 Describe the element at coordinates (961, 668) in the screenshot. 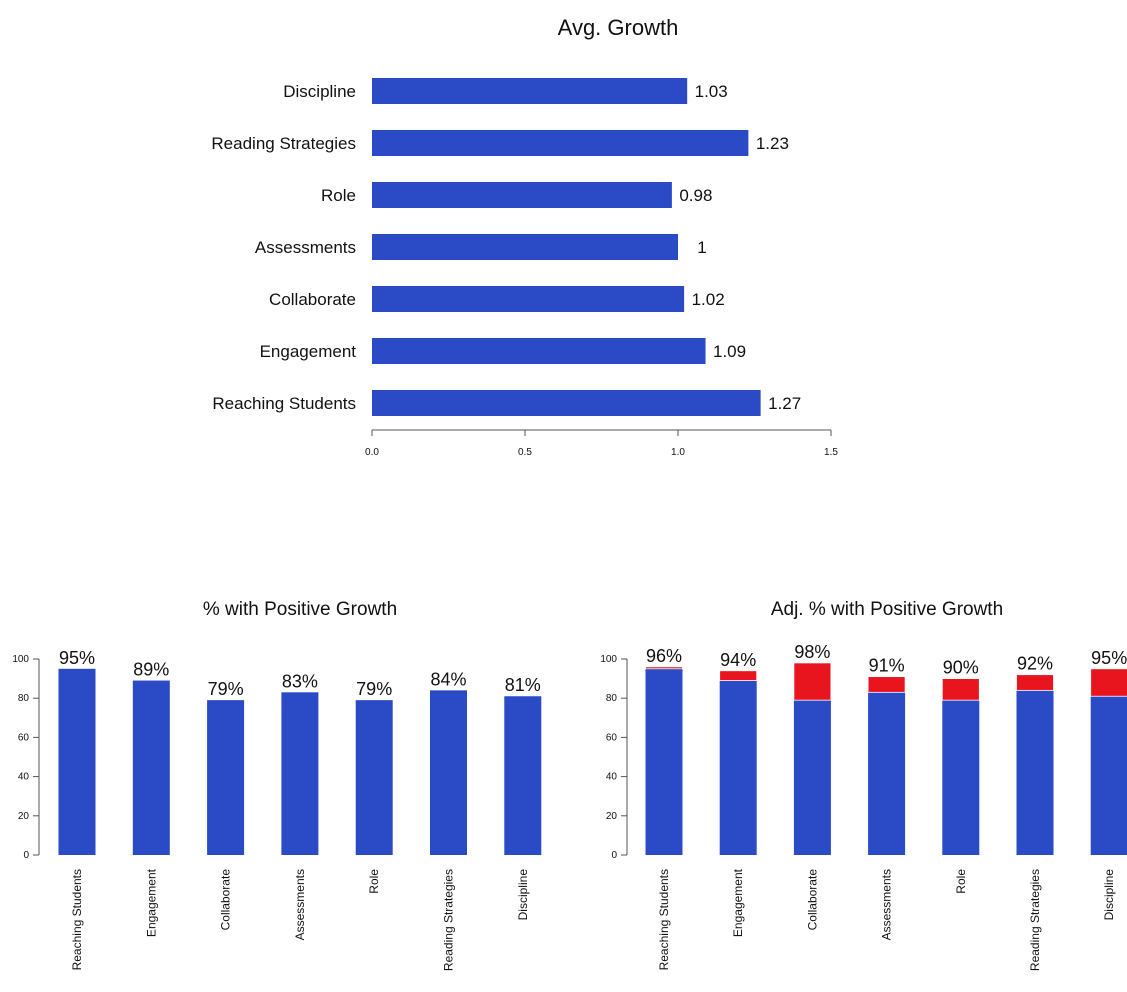

I see `data-label: 90%` at that location.